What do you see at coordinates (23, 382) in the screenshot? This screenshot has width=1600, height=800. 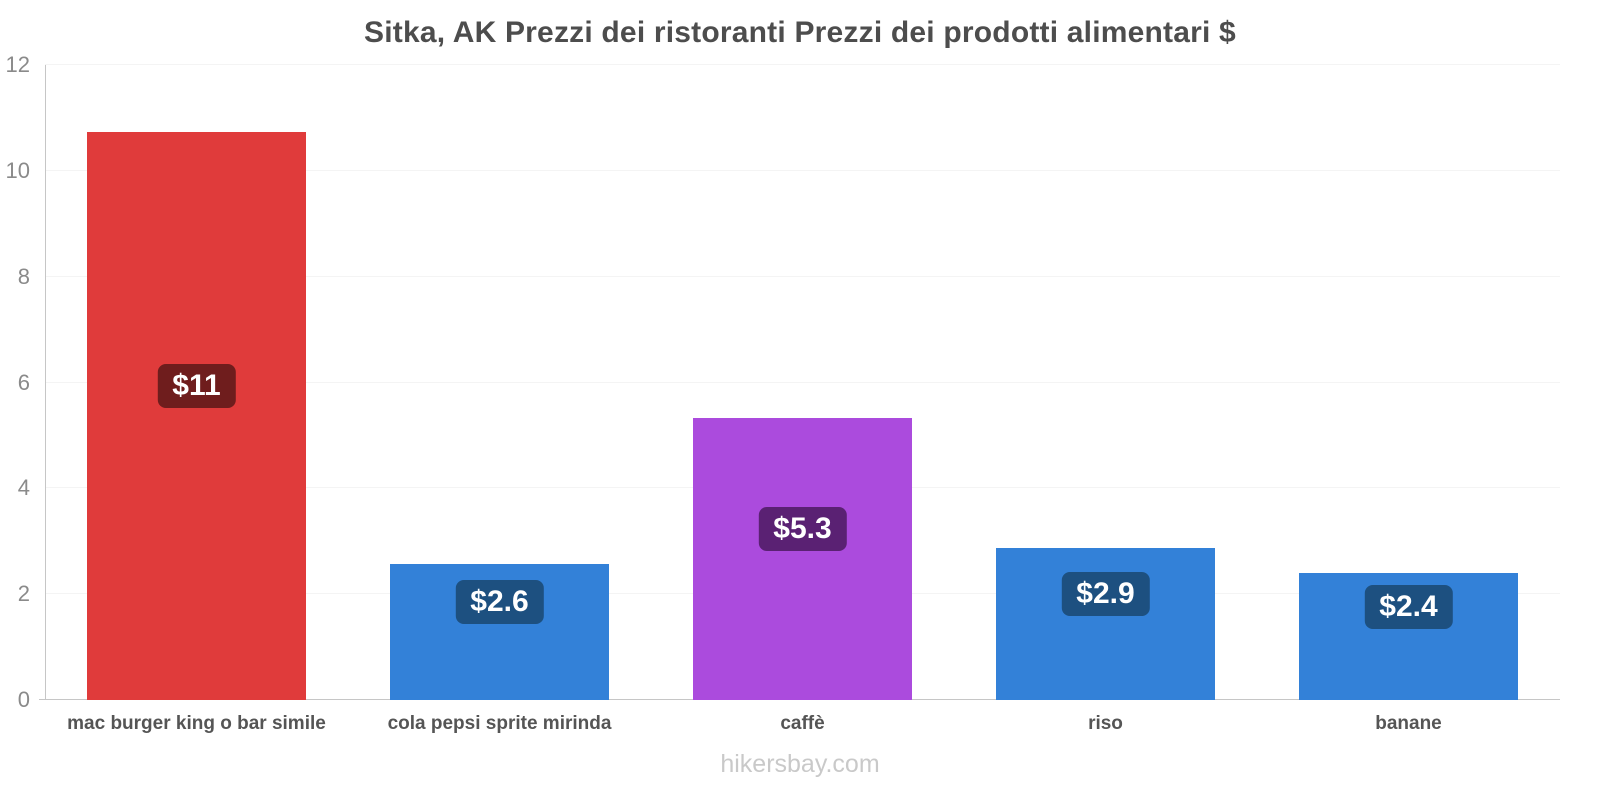 I see `y-tick-label: 6` at bounding box center [23, 382].